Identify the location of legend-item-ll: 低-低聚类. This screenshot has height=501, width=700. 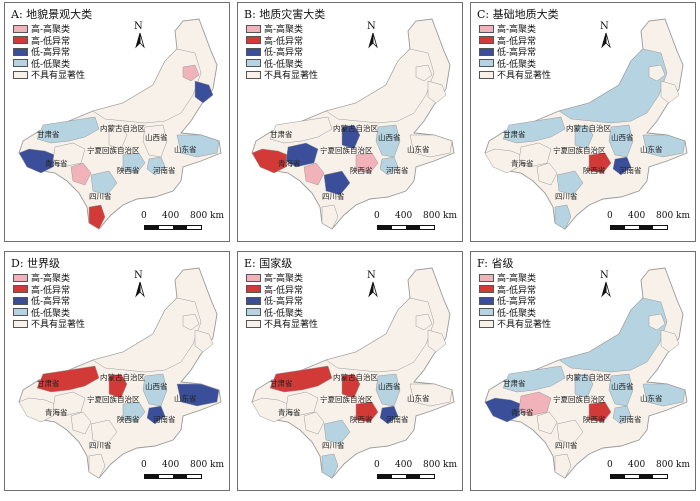
(282, 313).